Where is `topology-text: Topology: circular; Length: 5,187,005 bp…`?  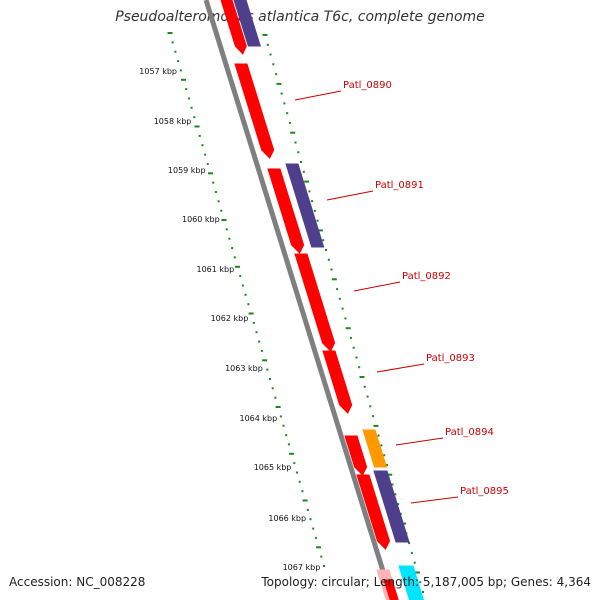 topology-text: Topology: circular; Length: 5,187,005 bp… is located at coordinates (426, 582).